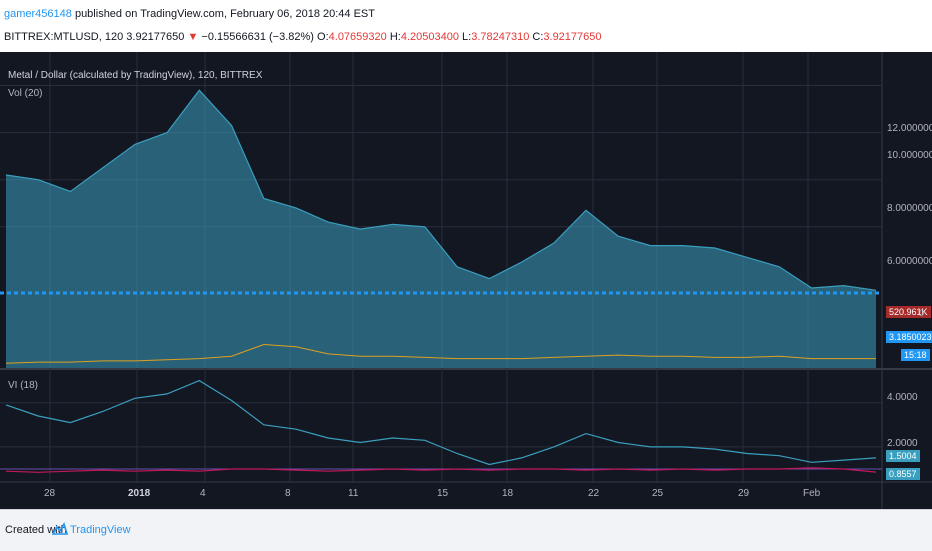 The width and height of the screenshot is (932, 551). Describe the element at coordinates (50, 493) in the screenshot. I see `time-tick: 28` at that location.